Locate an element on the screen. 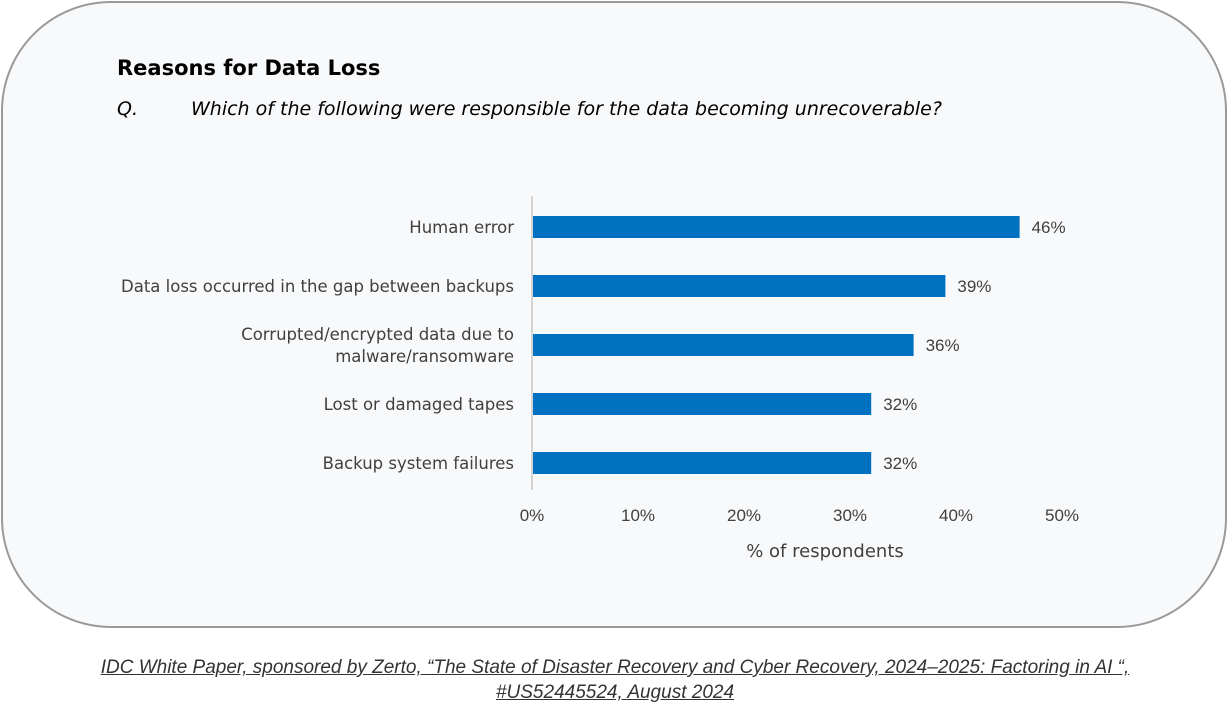 The width and height of the screenshot is (1230, 720). x-tick-label: 20% is located at coordinates (744, 515).